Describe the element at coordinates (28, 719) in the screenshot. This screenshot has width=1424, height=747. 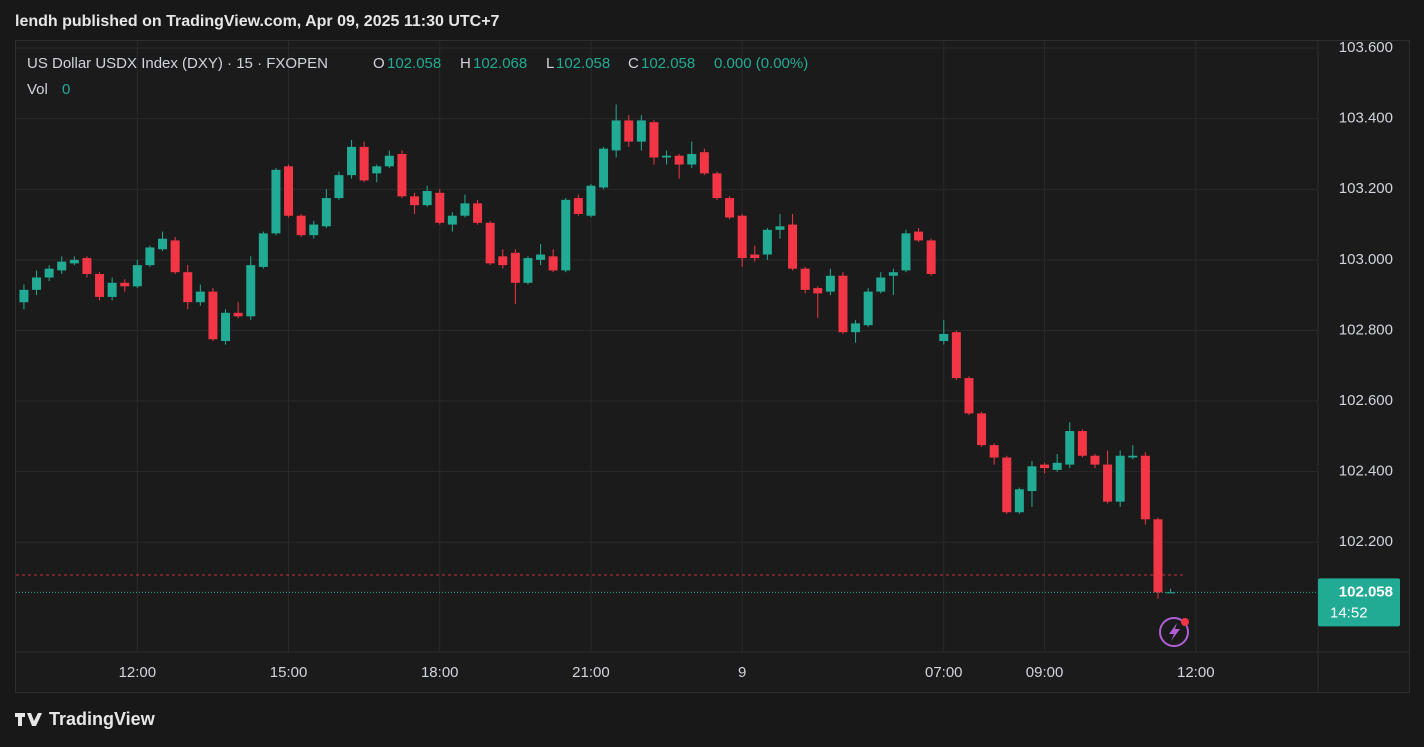
I see `brand-logo` at that location.